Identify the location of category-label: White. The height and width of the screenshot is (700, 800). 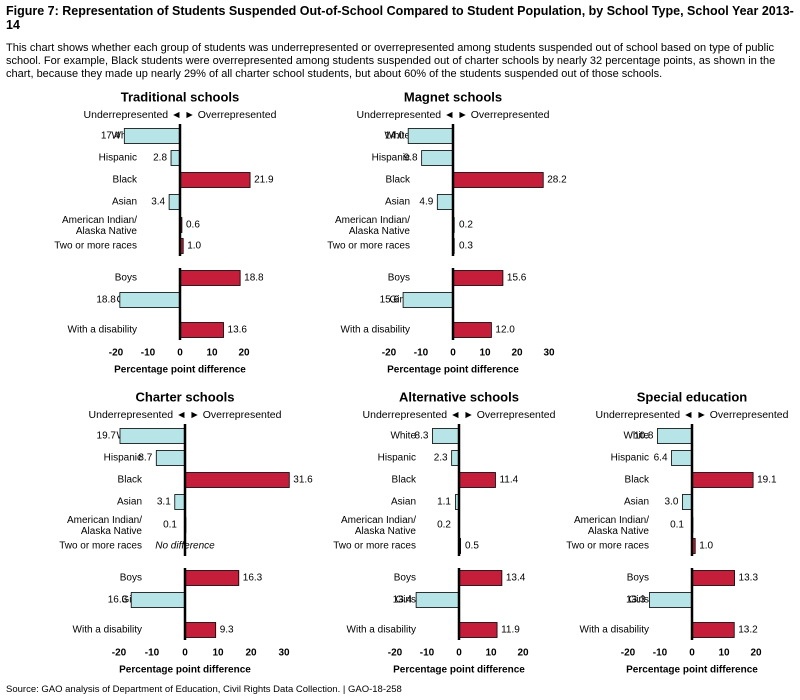
(403, 436).